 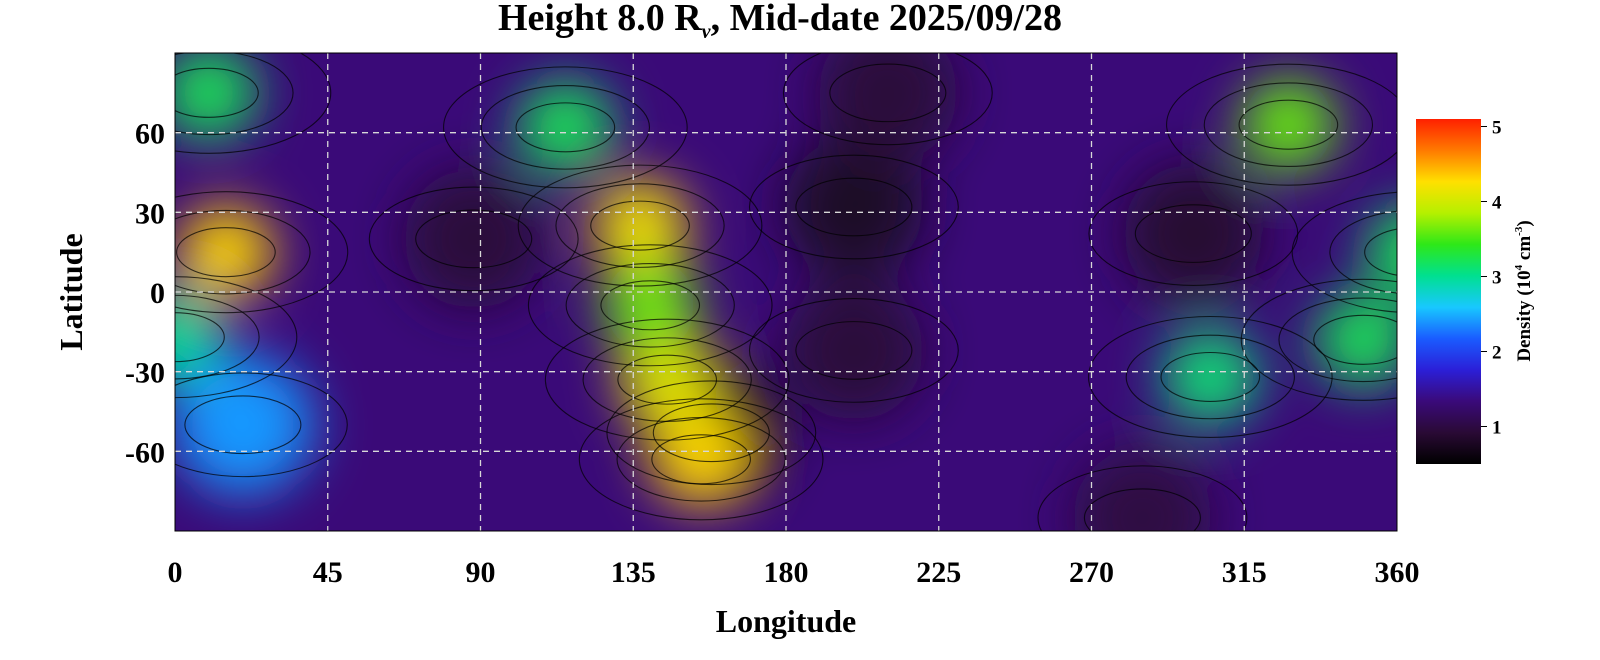 I want to click on colorbar-tick-label-4: 4, so click(x=1497, y=203).